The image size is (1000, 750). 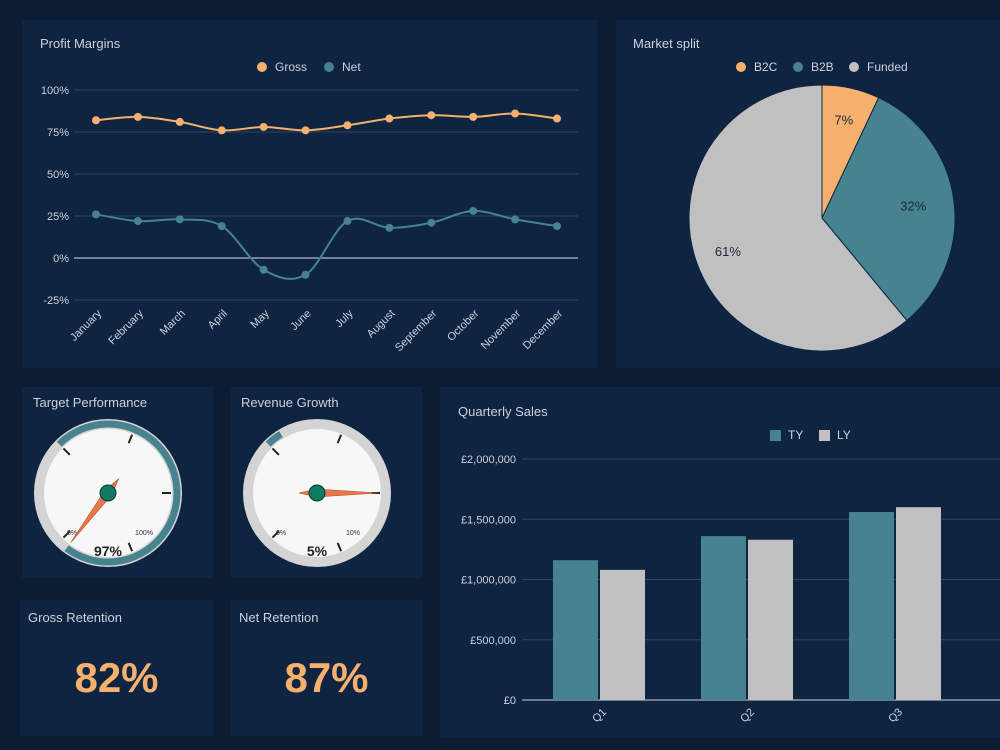 I want to click on revenue-growth-title: Revenue Growth, so click(x=290, y=402).